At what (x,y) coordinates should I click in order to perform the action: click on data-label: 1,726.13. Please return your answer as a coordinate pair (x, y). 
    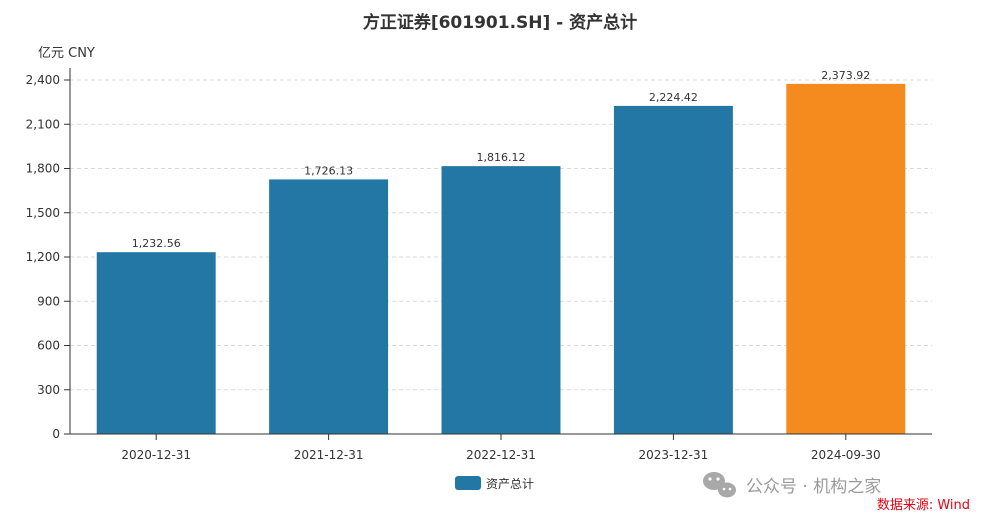
    Looking at the image, I should click on (328, 170).